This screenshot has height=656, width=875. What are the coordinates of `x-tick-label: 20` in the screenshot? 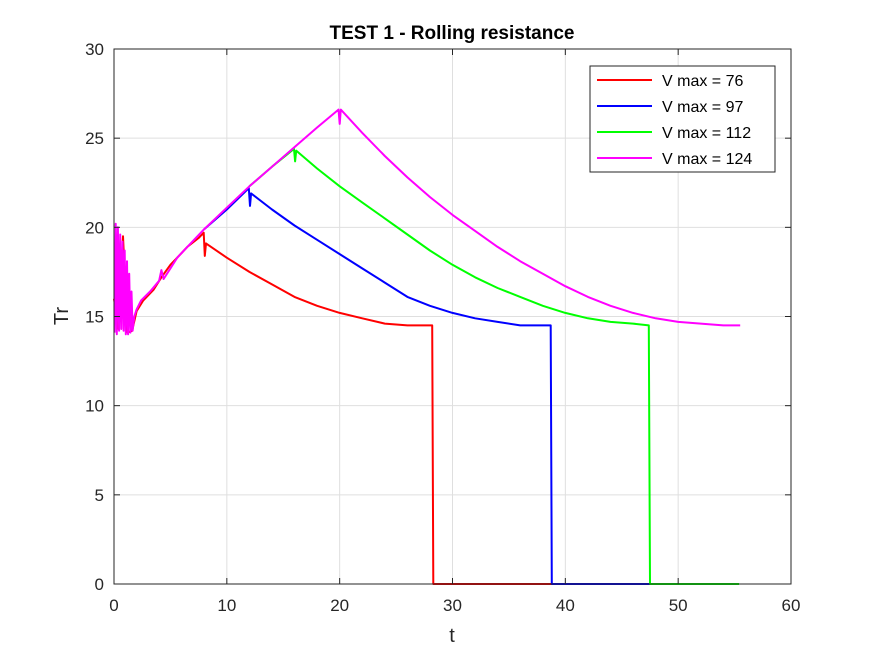 It's located at (339, 605).